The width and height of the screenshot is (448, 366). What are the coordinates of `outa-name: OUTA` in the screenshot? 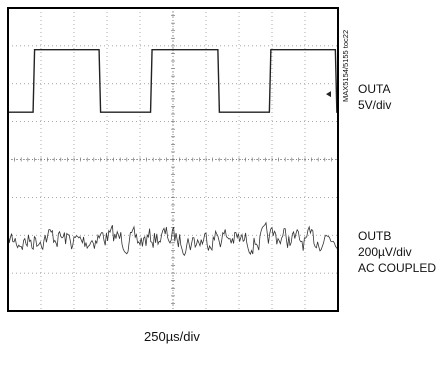 It's located at (374, 89).